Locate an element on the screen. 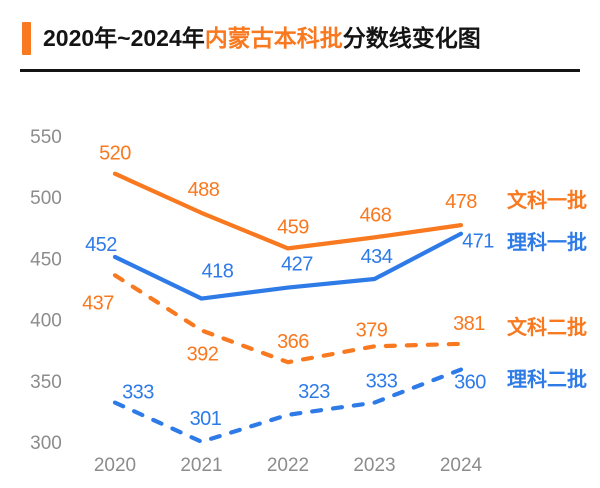  legend-label-2: 文科二批 is located at coordinates (547, 327).